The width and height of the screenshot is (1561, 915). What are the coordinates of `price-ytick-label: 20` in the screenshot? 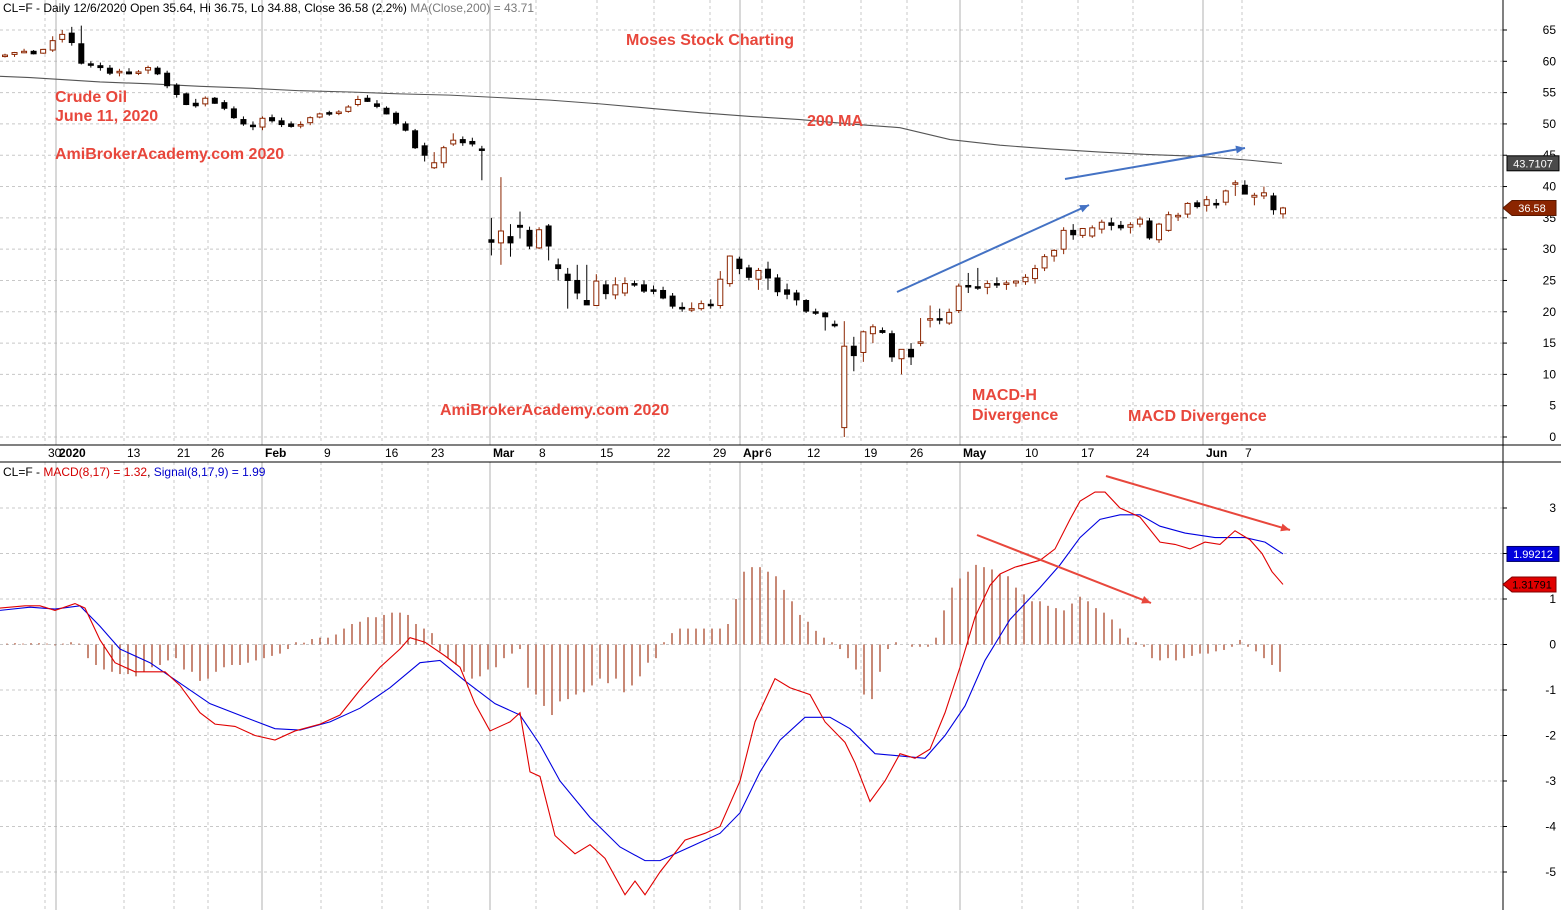 It's located at (1550, 312).